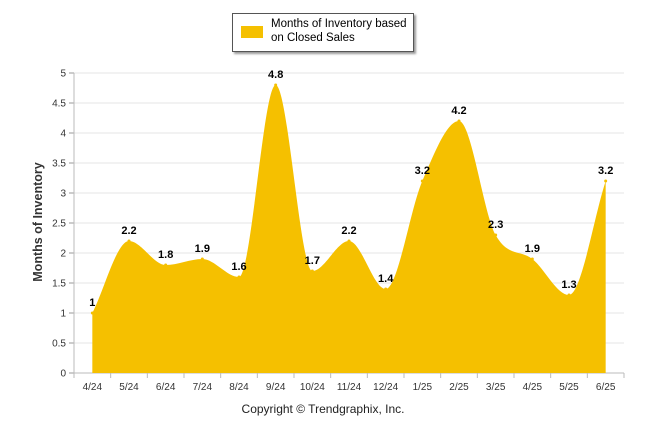 Image resolution: width=646 pixels, height=434 pixels. What do you see at coordinates (93, 387) in the screenshot?
I see `x-tick-label: 4/24` at bounding box center [93, 387].